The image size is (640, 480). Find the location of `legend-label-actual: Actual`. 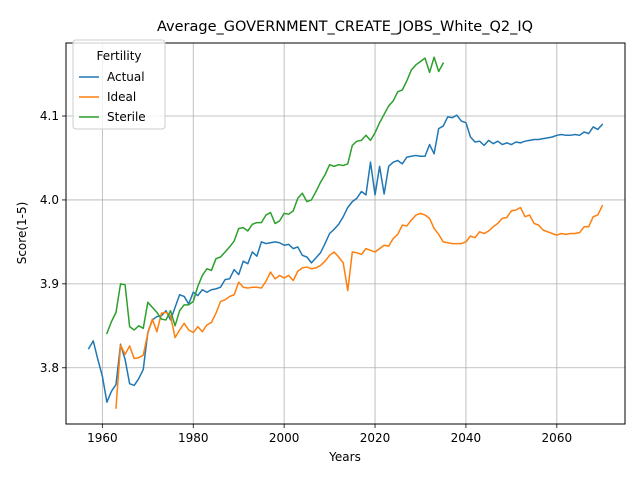

legend-label-actual: Actual is located at coordinates (126, 77).